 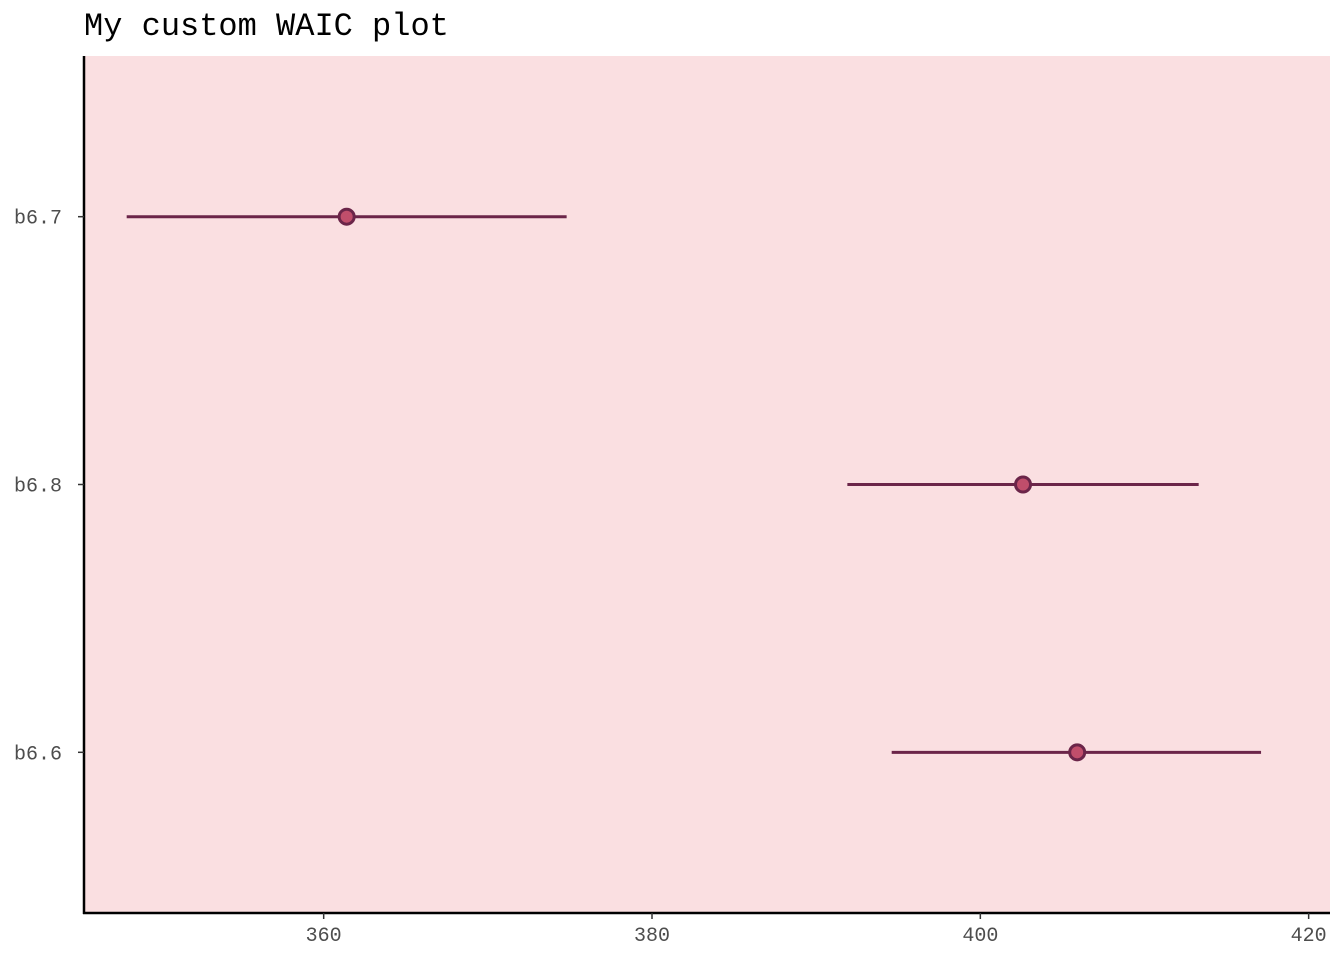 What do you see at coordinates (1309, 936) in the screenshot?
I see `x-tick-label: 420` at bounding box center [1309, 936].